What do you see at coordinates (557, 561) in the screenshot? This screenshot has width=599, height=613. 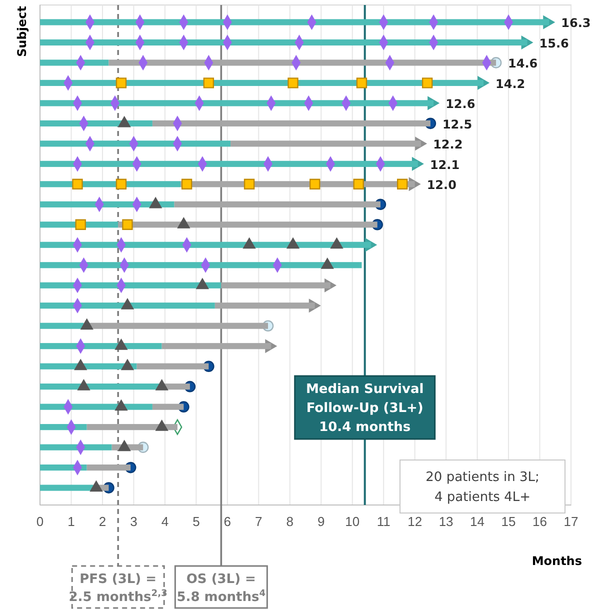 I see `x-axis-title: Months` at bounding box center [557, 561].